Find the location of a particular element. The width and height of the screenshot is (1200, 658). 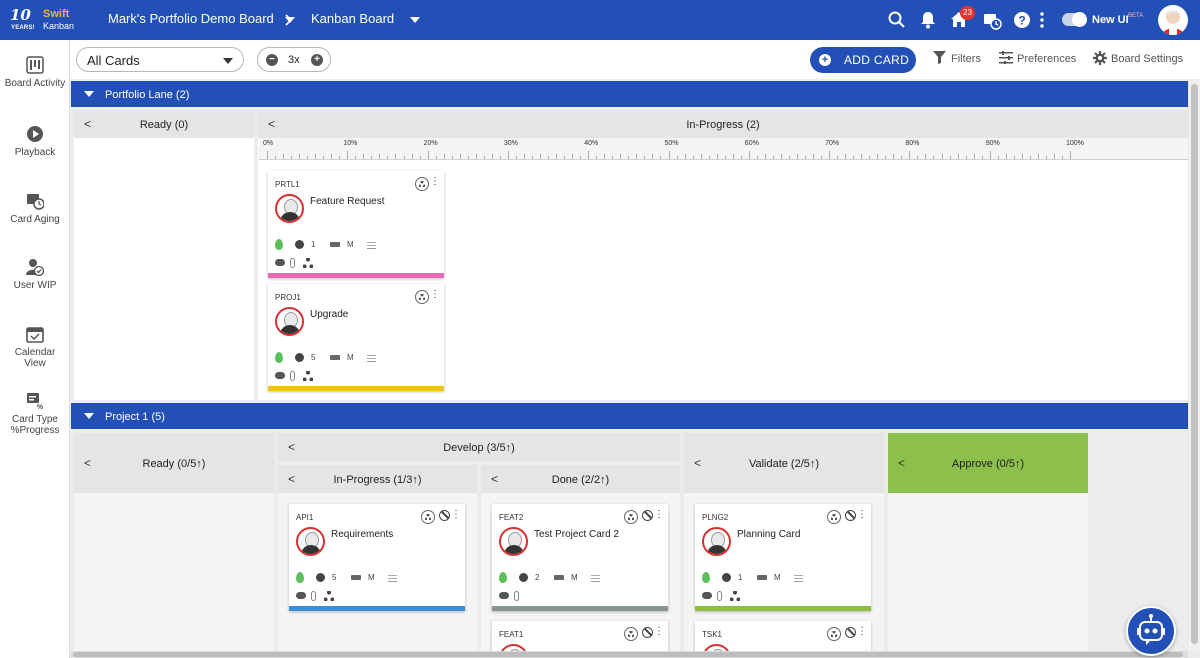

column-header-p1-ready: < Ready (0/5↑) is located at coordinates (174, 463).